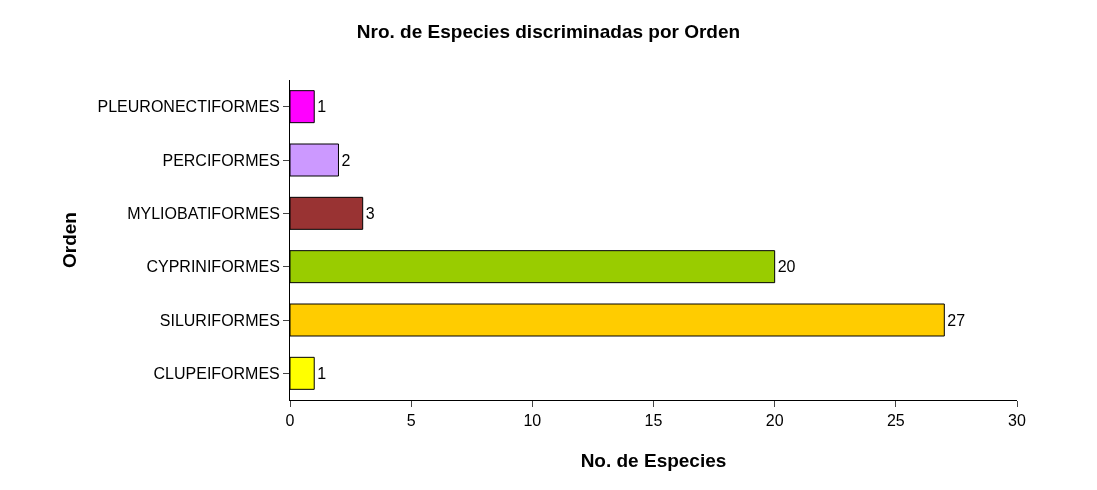 This screenshot has width=1097, height=490. I want to click on chart-title: Nro. de Especies discriminadas por Orden, so click(548, 31).